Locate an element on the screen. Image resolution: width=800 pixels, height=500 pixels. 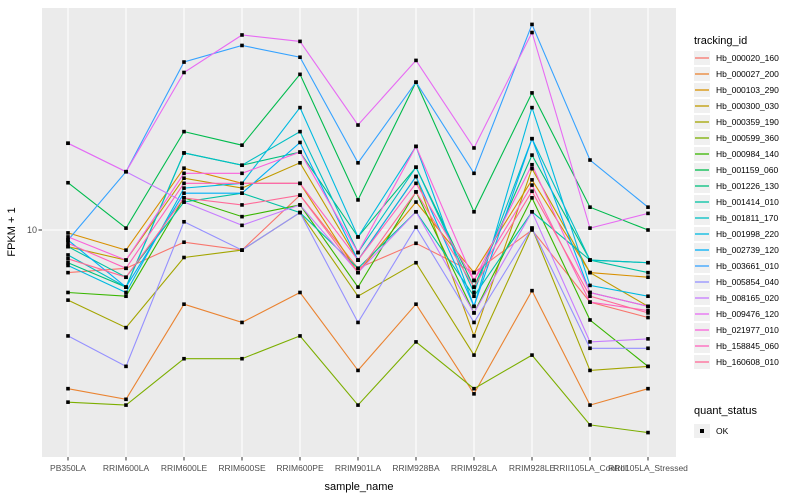
legend-label: Hb_002739_120 is located at coordinates (747, 250).